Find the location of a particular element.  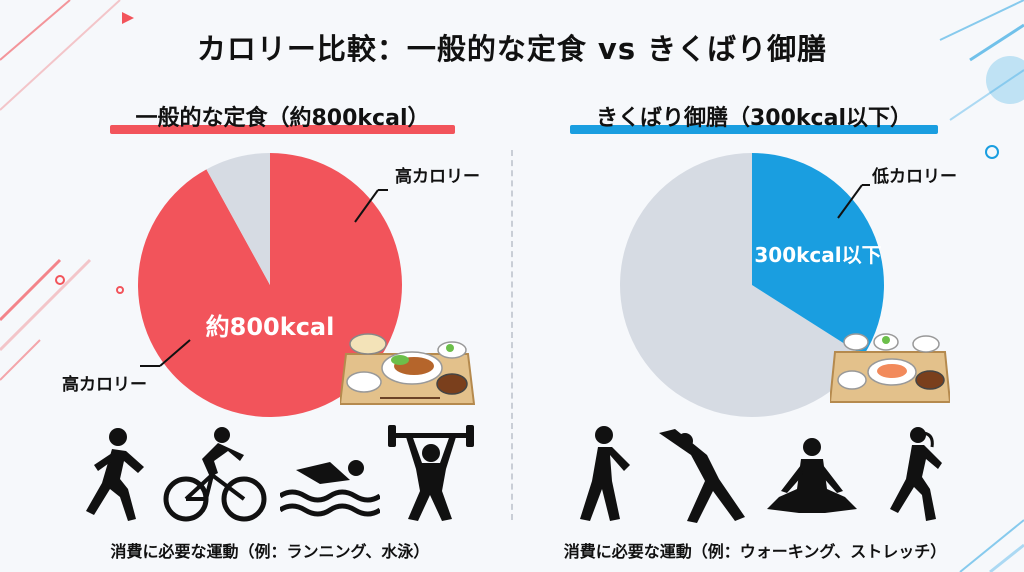

jogging-icon is located at coordinates (916, 474).